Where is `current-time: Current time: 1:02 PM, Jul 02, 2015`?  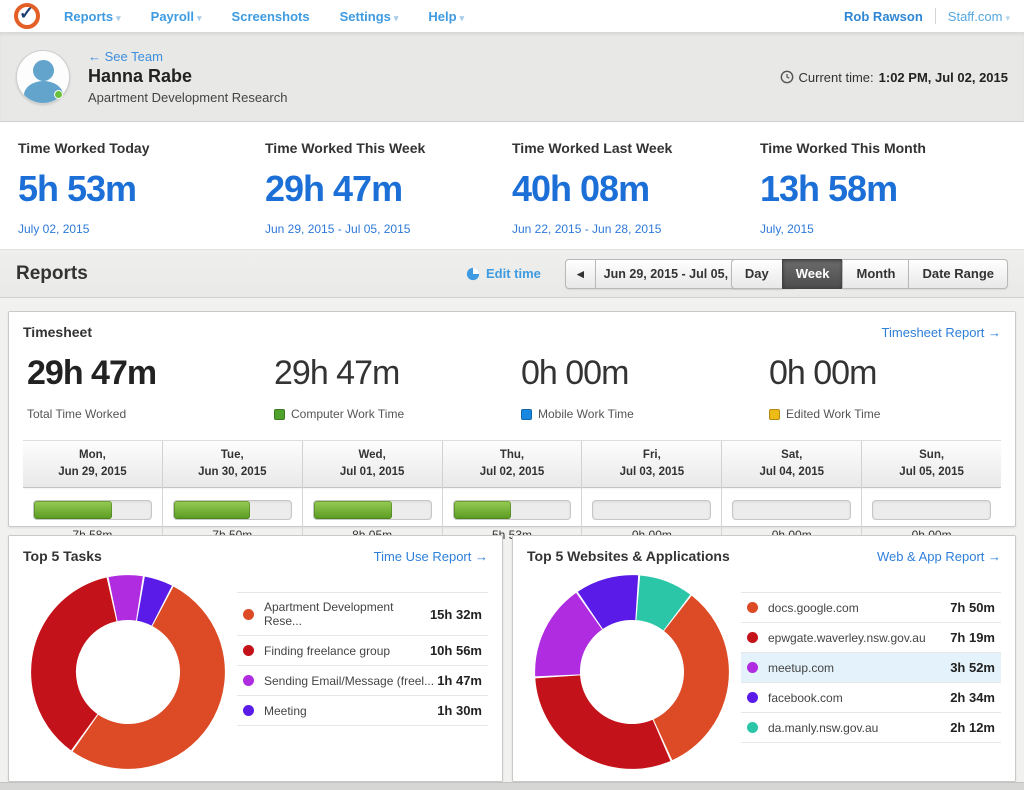 current-time: Current time: 1:02 PM, Jul 02, 2015 is located at coordinates (894, 77).